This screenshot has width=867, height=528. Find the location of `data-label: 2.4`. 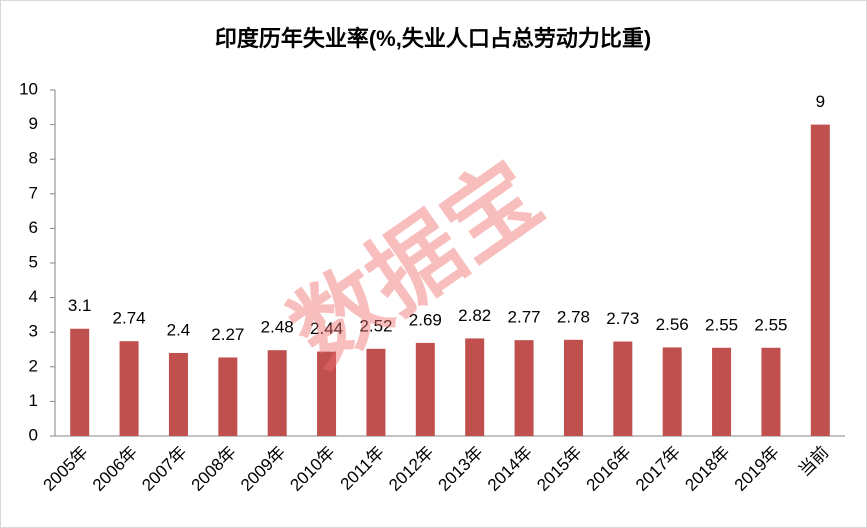

data-label: 2.4 is located at coordinates (179, 329).